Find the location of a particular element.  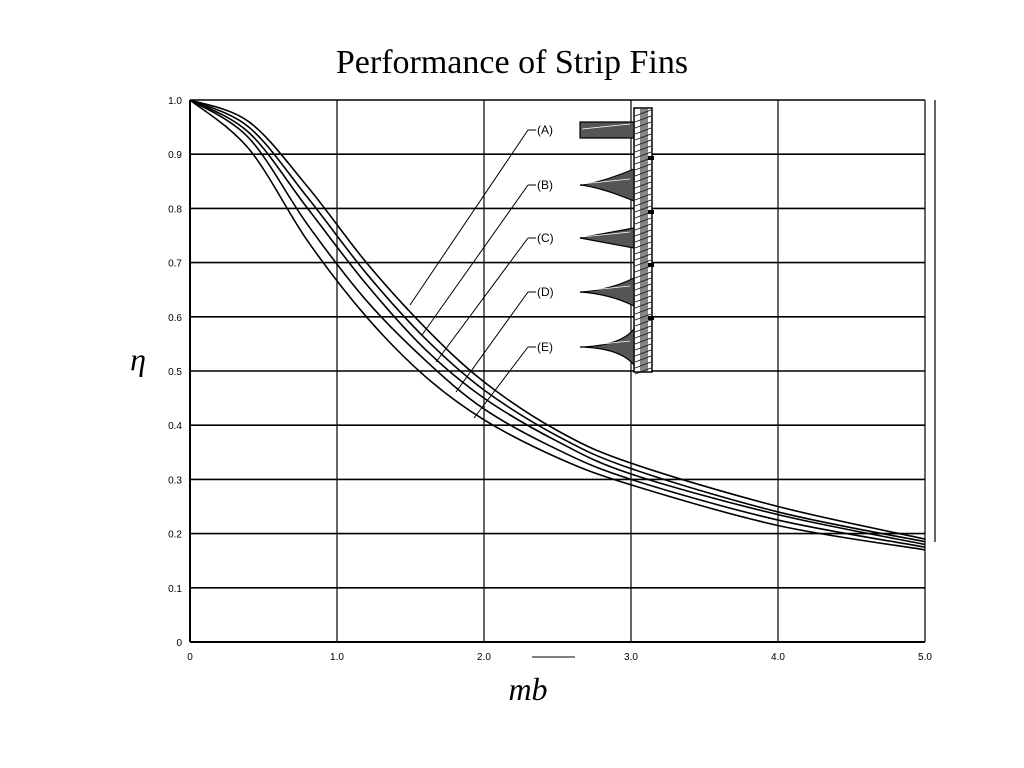

y-tick-label: 0.7 is located at coordinates (175, 264).